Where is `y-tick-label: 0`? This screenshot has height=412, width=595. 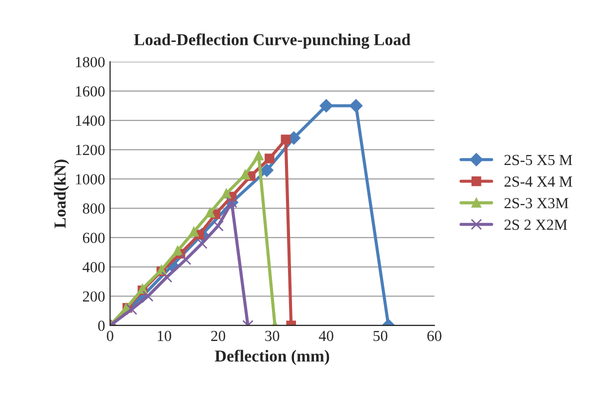 y-tick-label: 0 is located at coordinates (101, 325).